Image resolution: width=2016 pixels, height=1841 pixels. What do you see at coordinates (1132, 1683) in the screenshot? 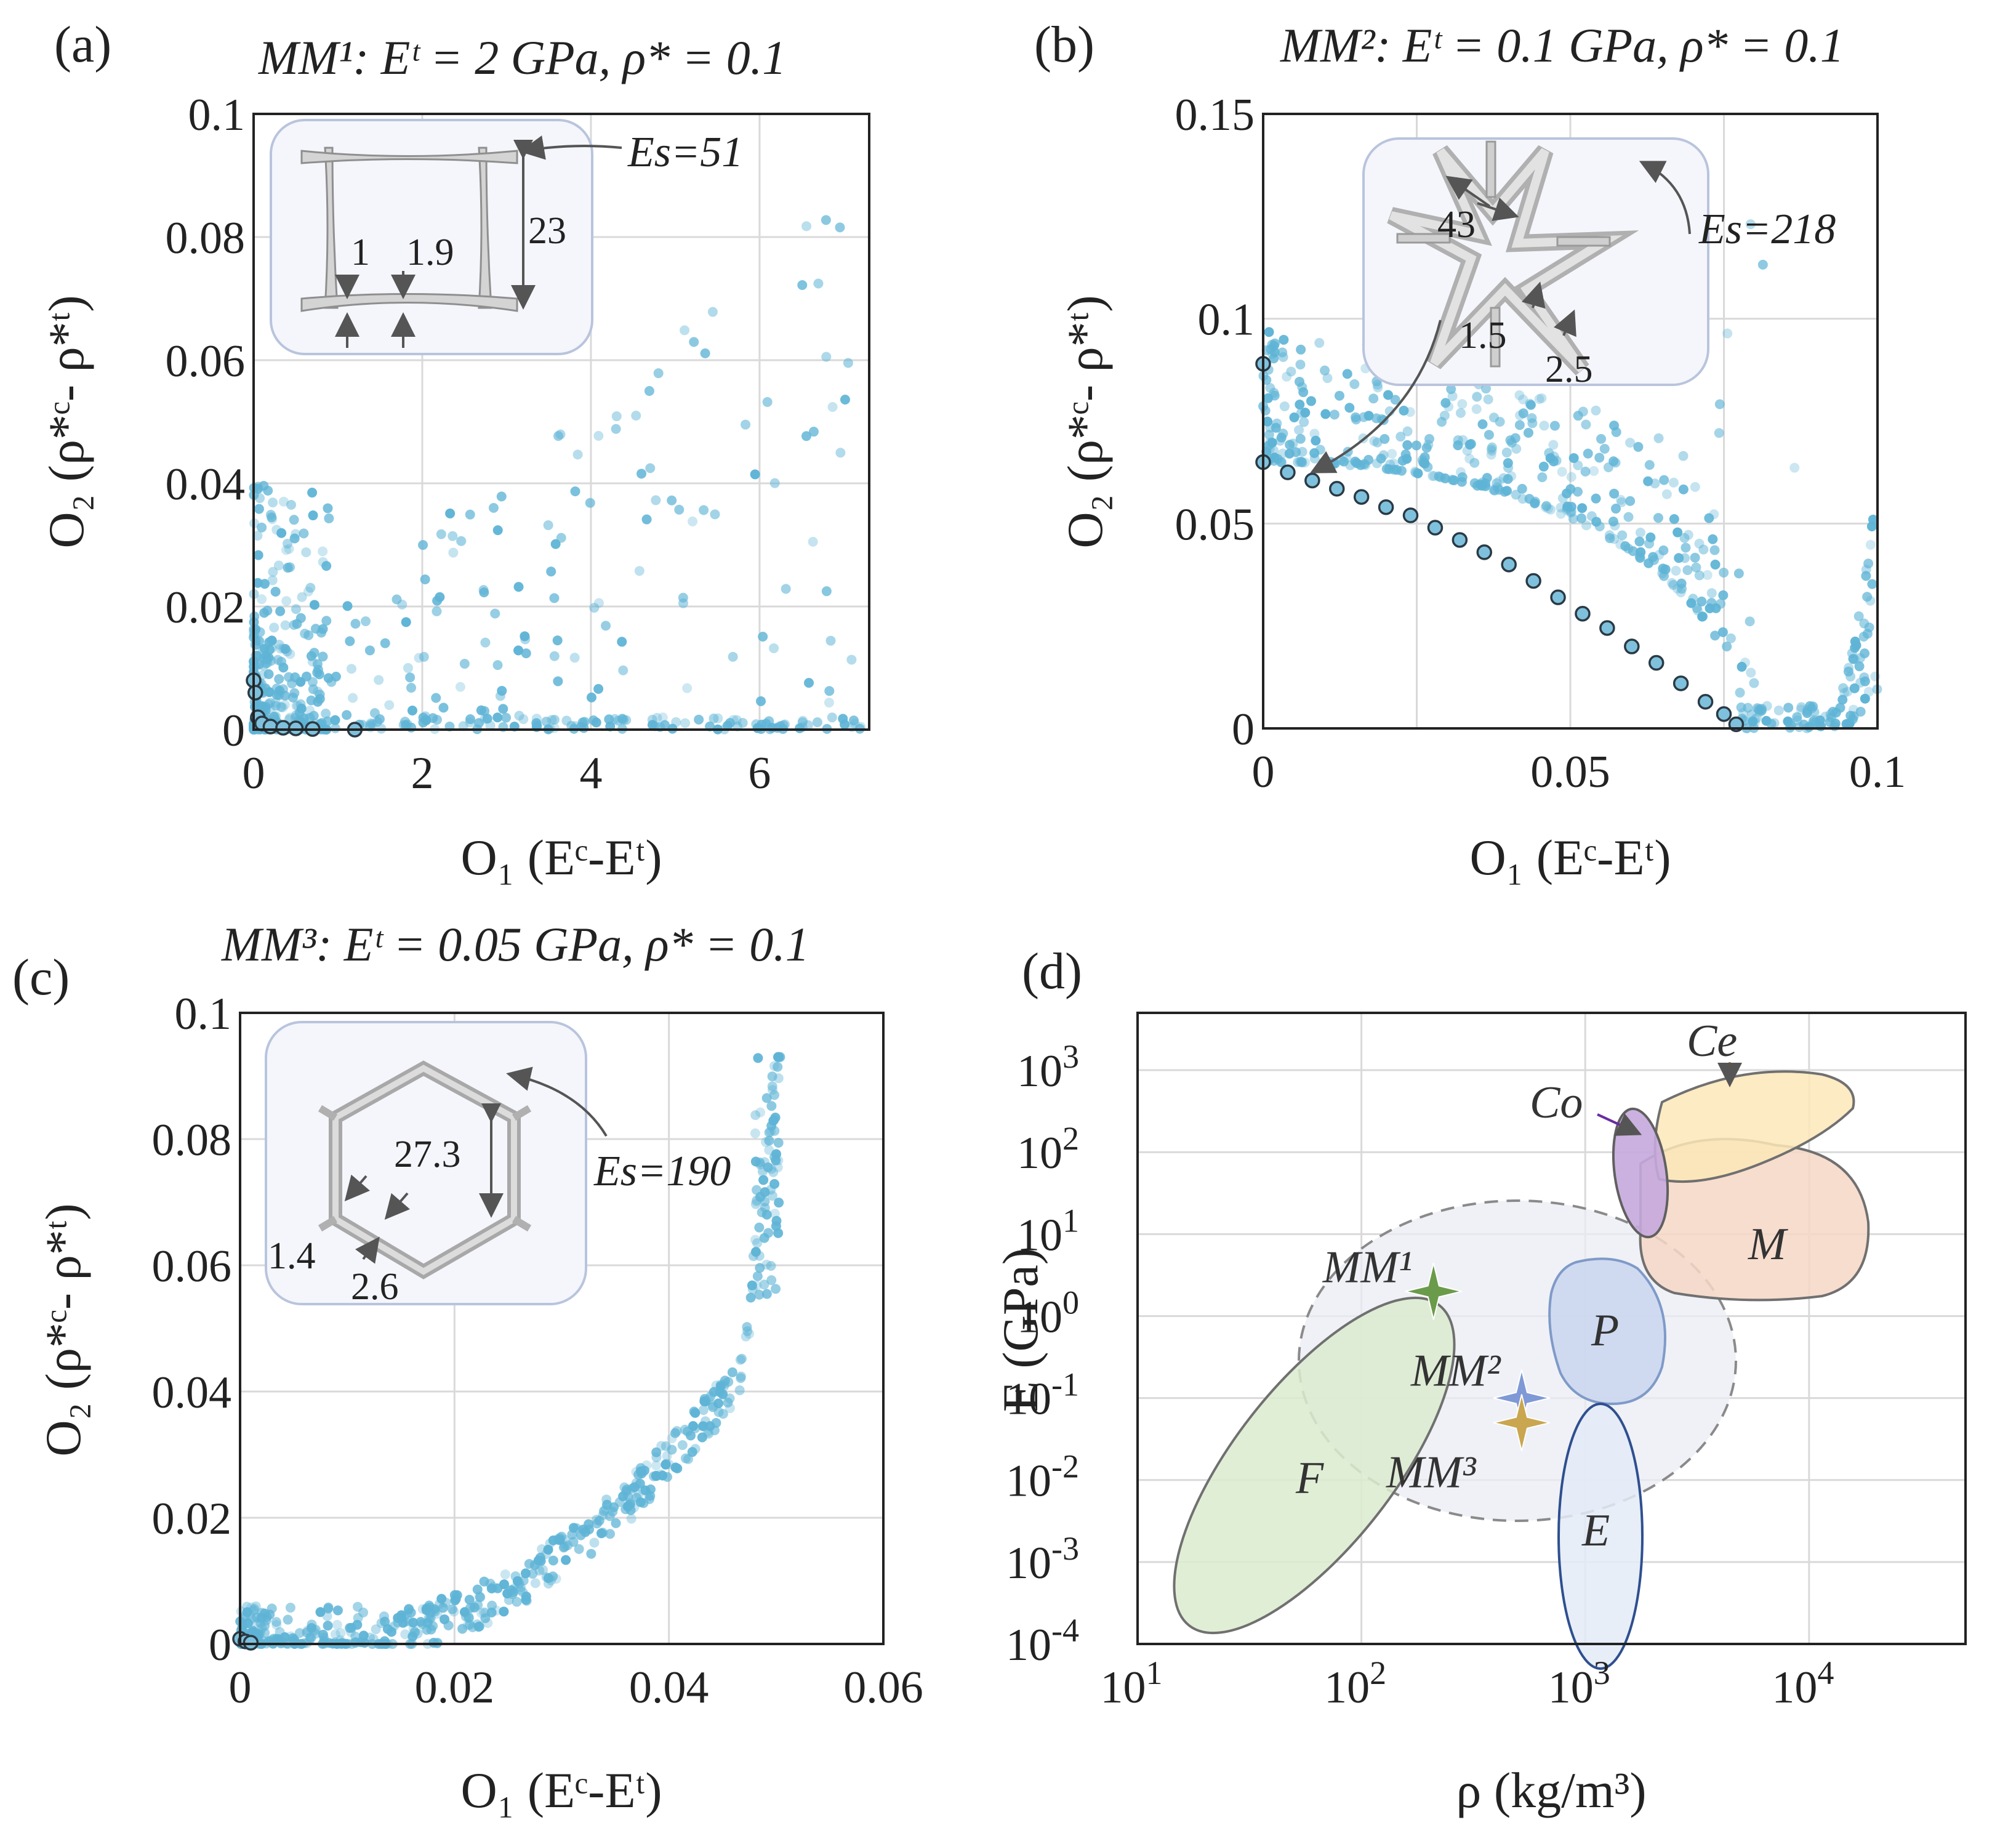
I see `x-tick-label: 101` at bounding box center [1132, 1683].